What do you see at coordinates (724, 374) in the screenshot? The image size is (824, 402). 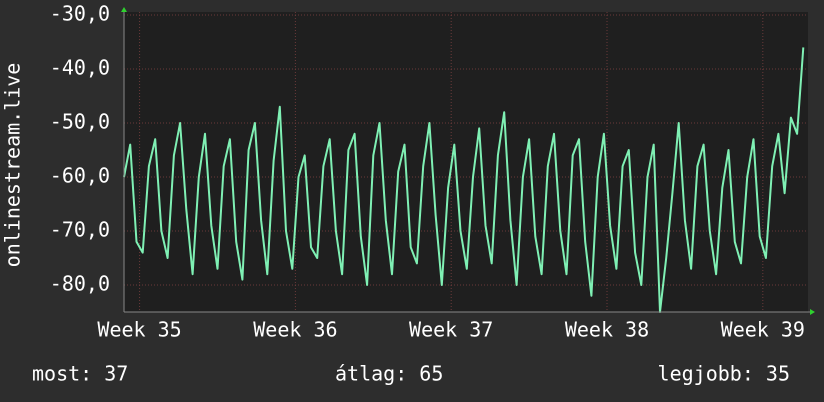 I see `footer-best: legjobb: 35` at bounding box center [724, 374].